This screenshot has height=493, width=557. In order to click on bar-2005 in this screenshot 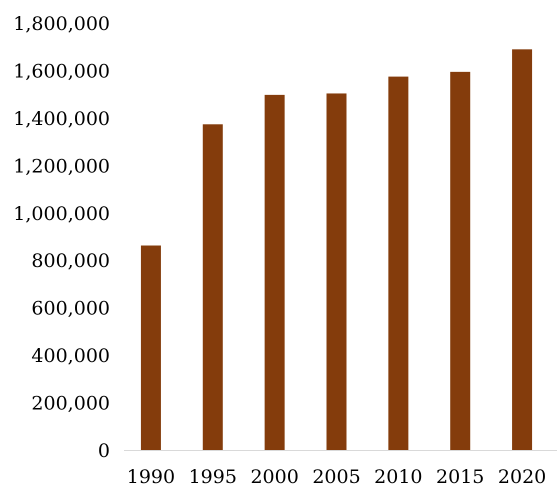, I will do `click(336, 271)`.